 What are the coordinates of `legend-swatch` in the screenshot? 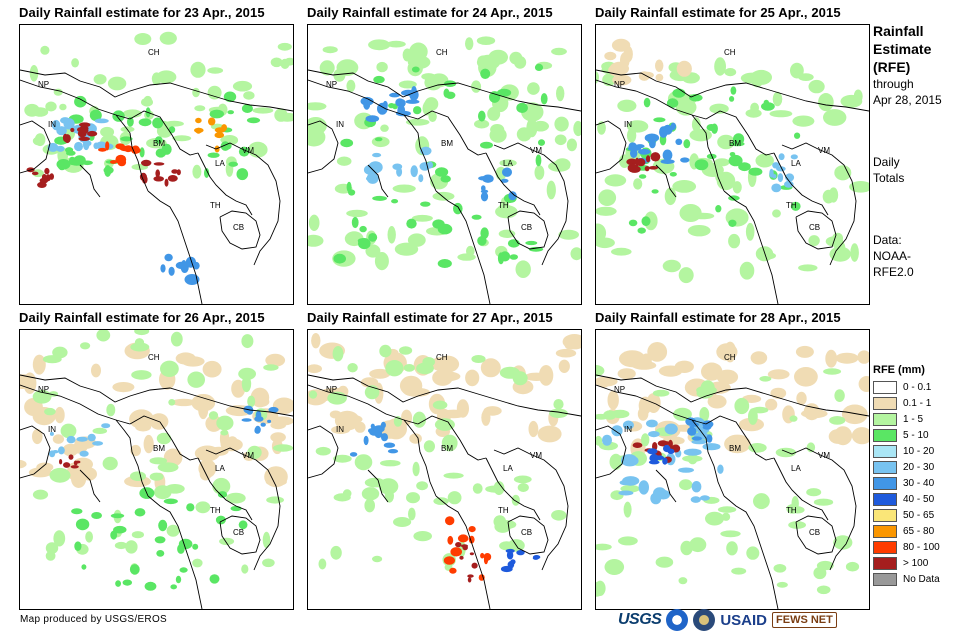 It's located at (885, 579).